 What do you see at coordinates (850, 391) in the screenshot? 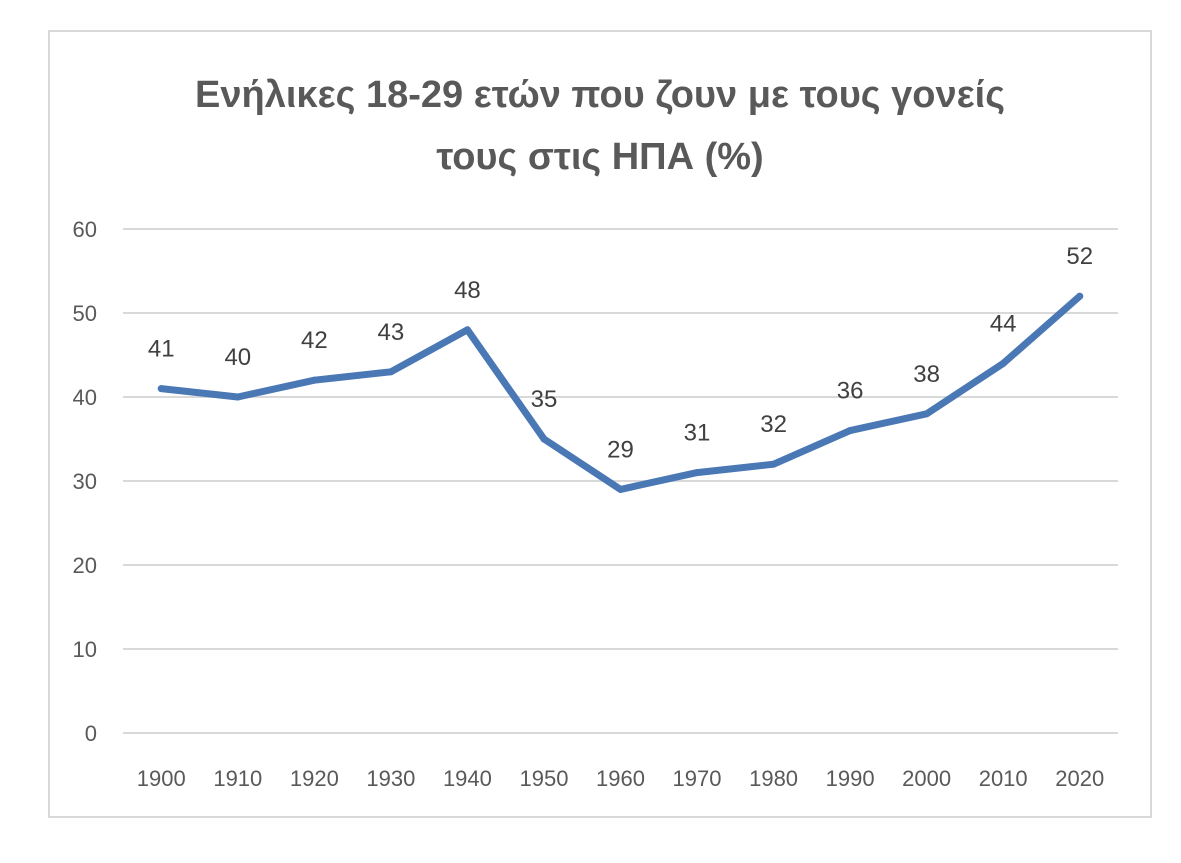
I see `data-label-1990: 36` at bounding box center [850, 391].